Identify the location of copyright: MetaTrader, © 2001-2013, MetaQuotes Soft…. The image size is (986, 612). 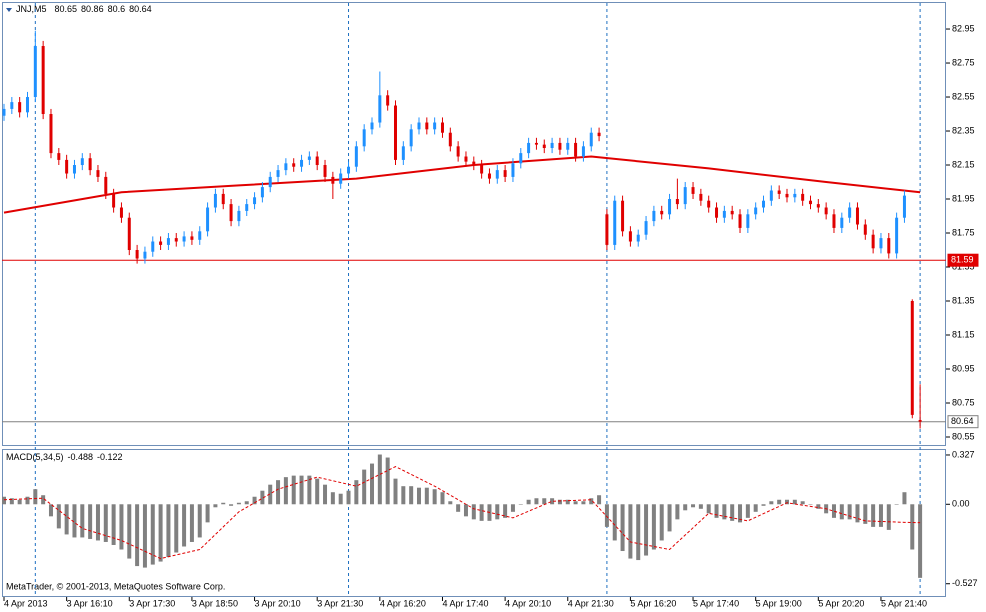
(115, 586).